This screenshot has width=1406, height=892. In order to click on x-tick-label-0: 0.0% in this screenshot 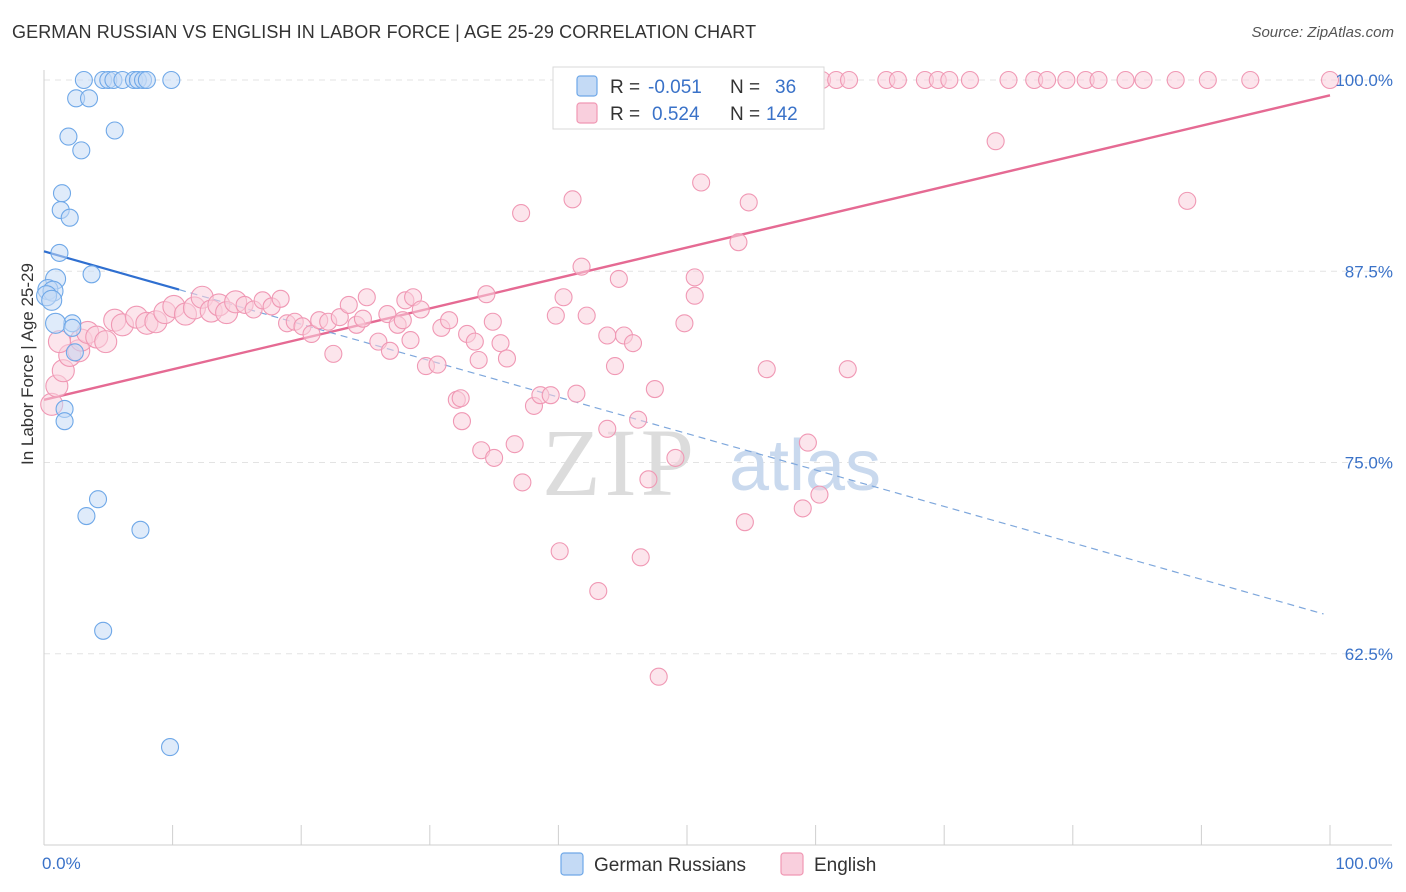, I will do `click(61, 863)`.